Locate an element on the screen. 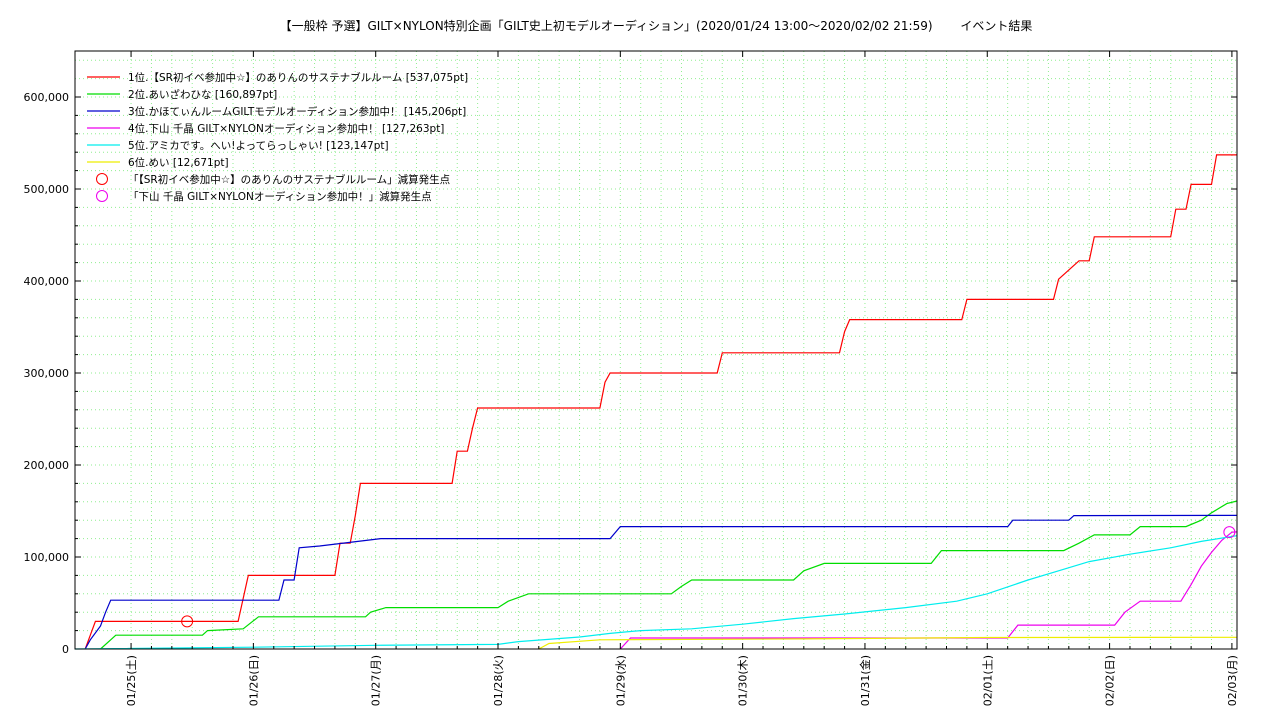  x-tick-label: 01/27(月) is located at coordinates (376, 680).